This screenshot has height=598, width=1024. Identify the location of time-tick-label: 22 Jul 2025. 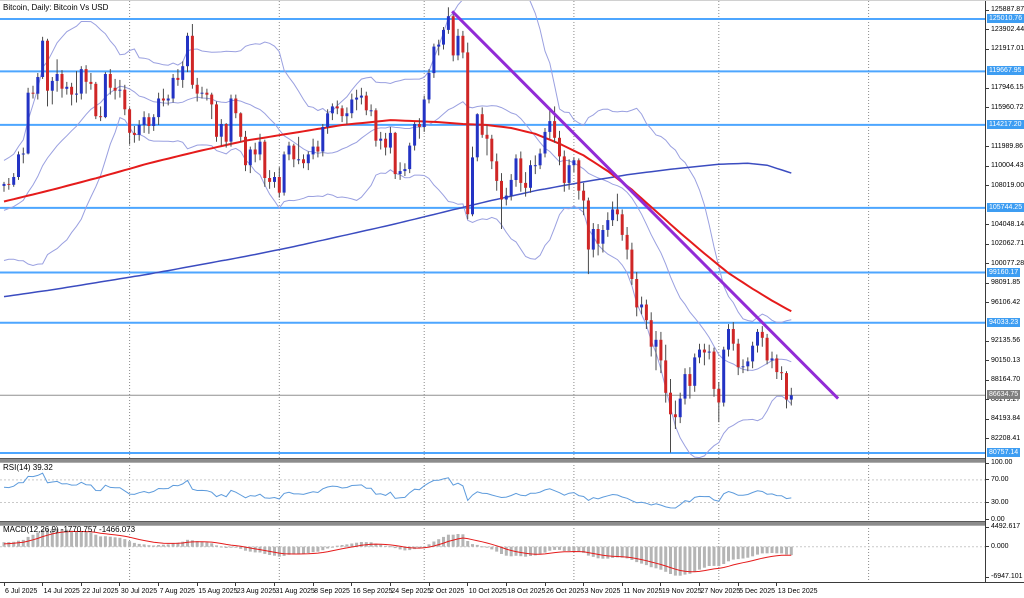
(100, 591).